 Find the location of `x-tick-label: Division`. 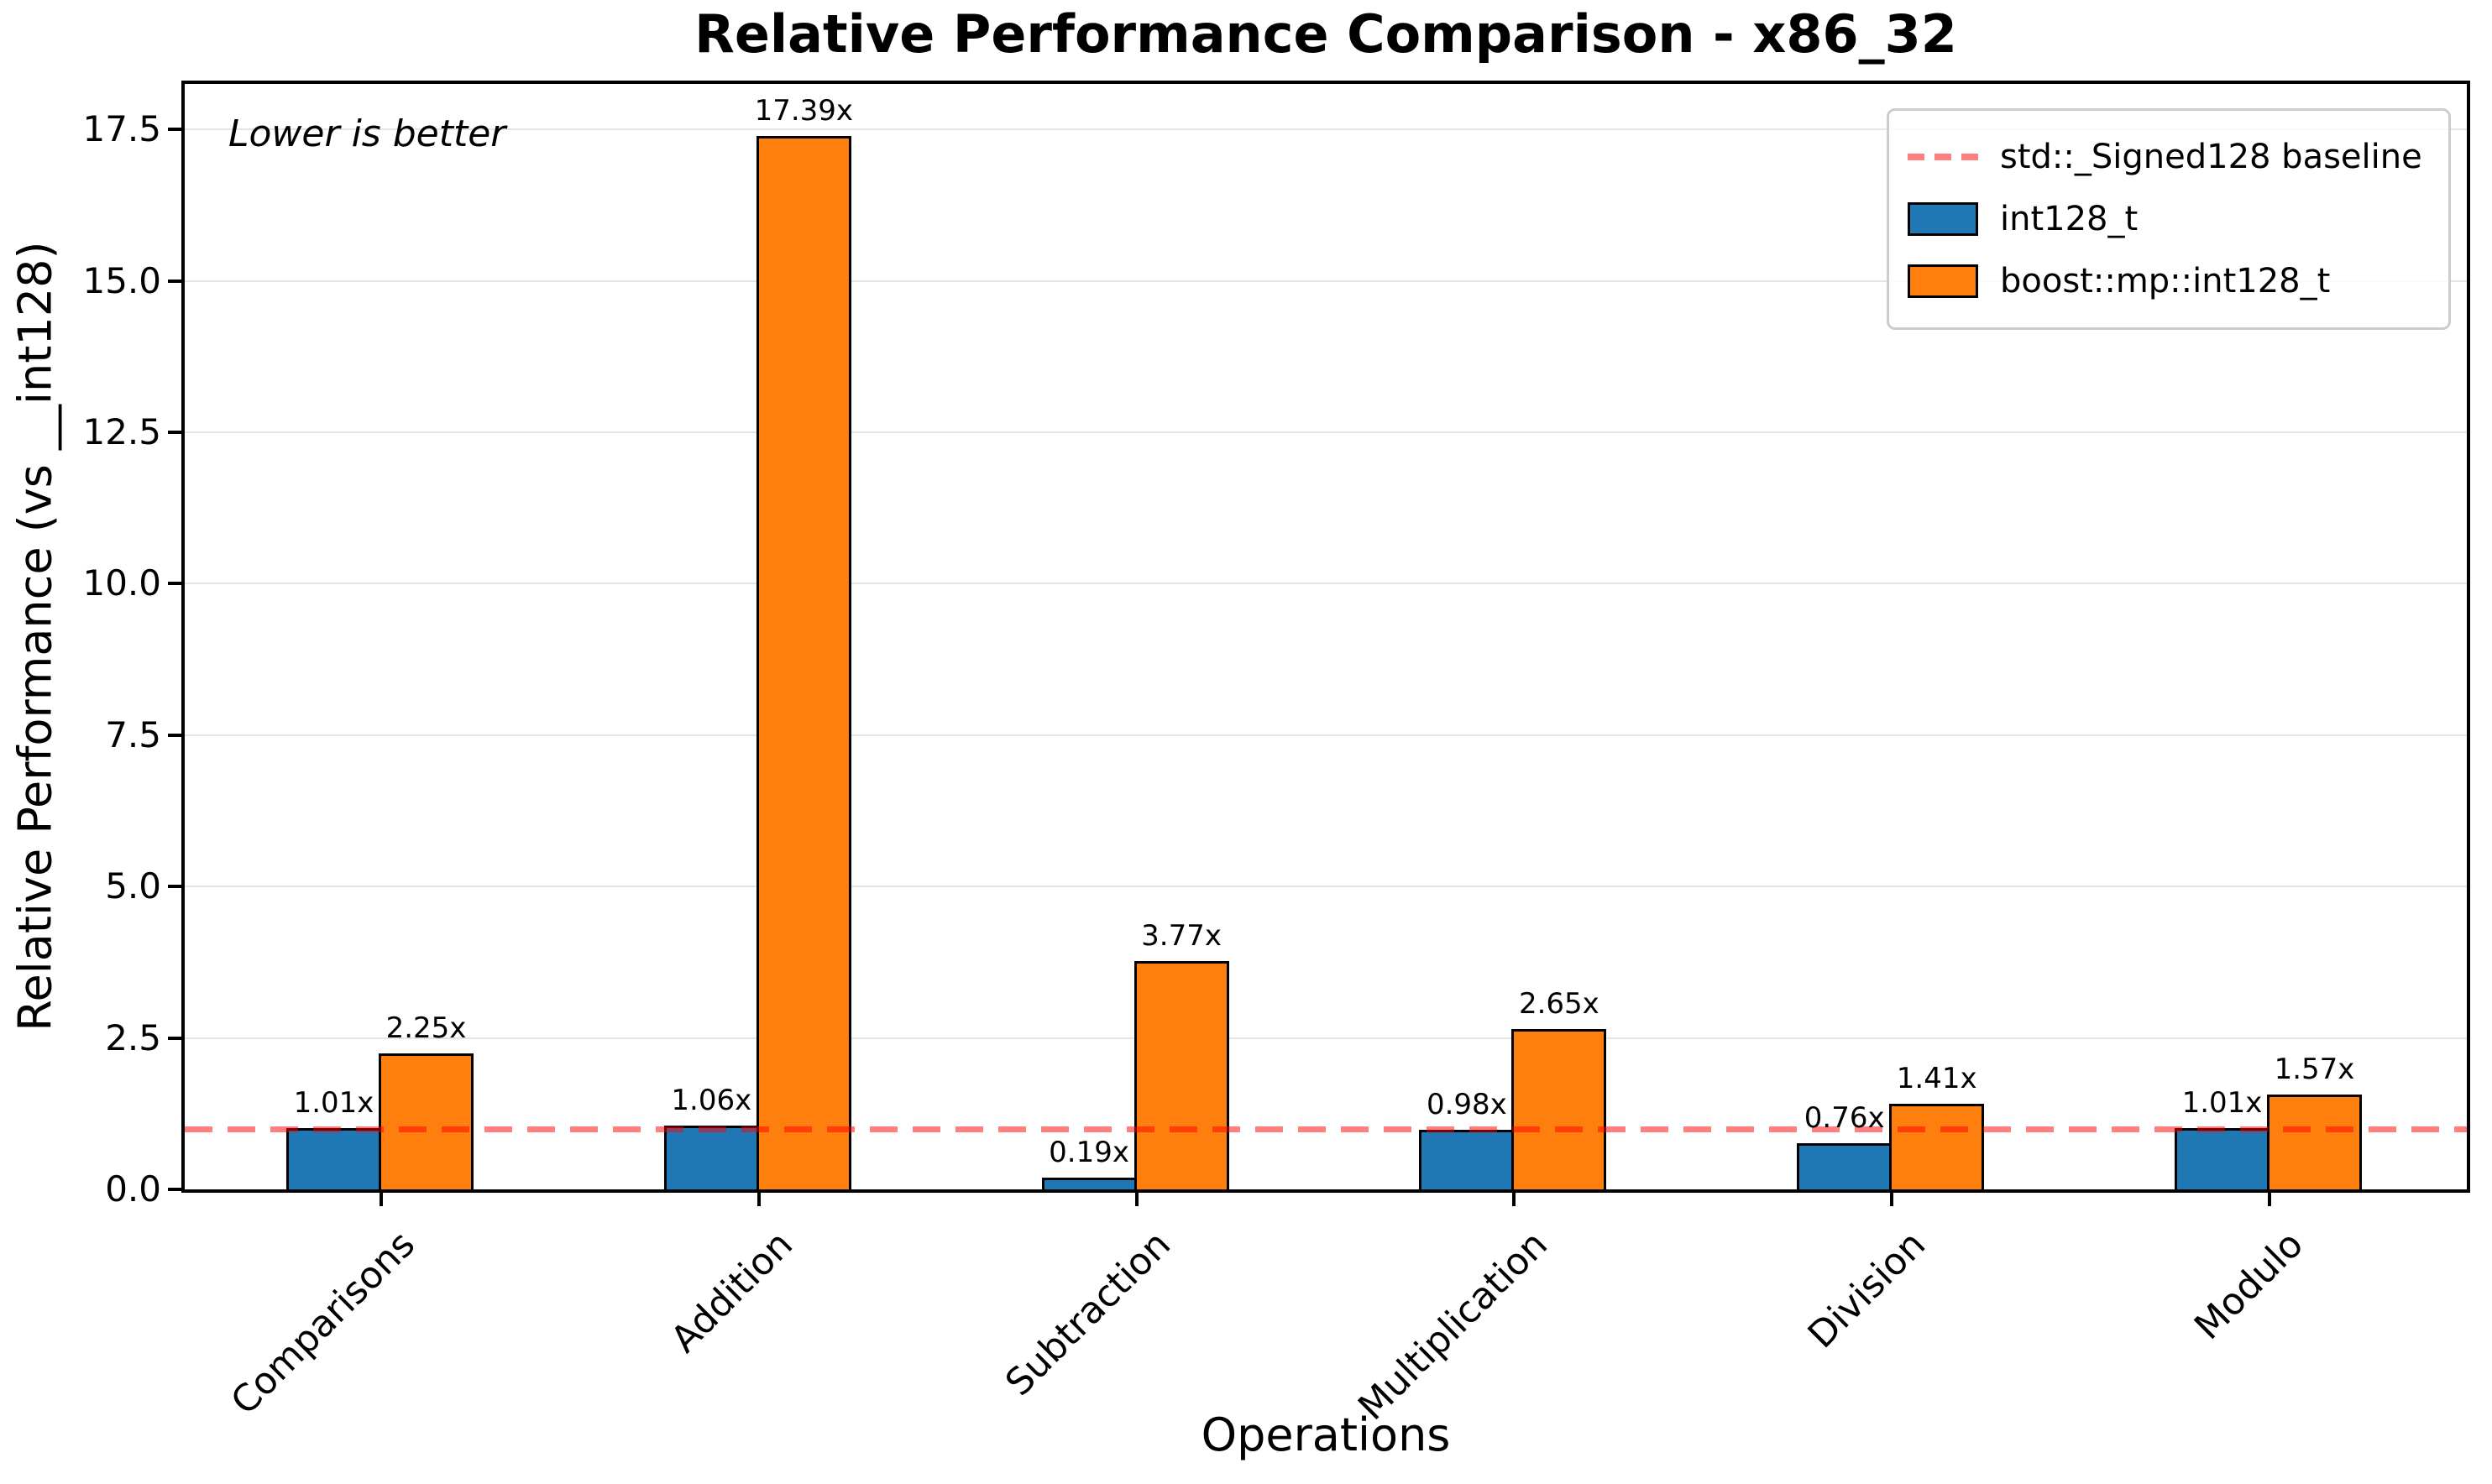

x-tick-label: Division is located at coordinates (1867, 1290).